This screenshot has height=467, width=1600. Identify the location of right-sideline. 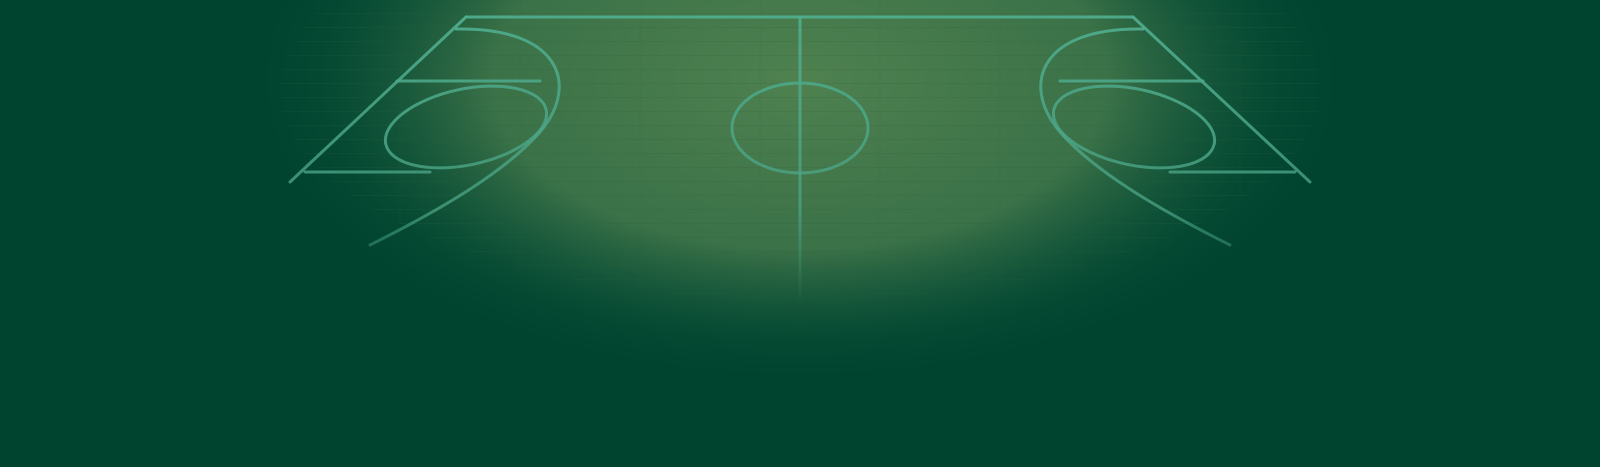
(1221, 99).